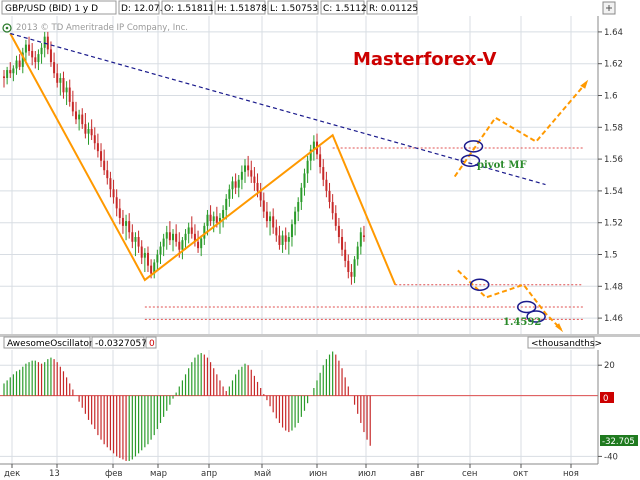 The height and width of the screenshot is (480, 640). Describe the element at coordinates (509, 299) in the screenshot. I see `projection-down-line` at that location.